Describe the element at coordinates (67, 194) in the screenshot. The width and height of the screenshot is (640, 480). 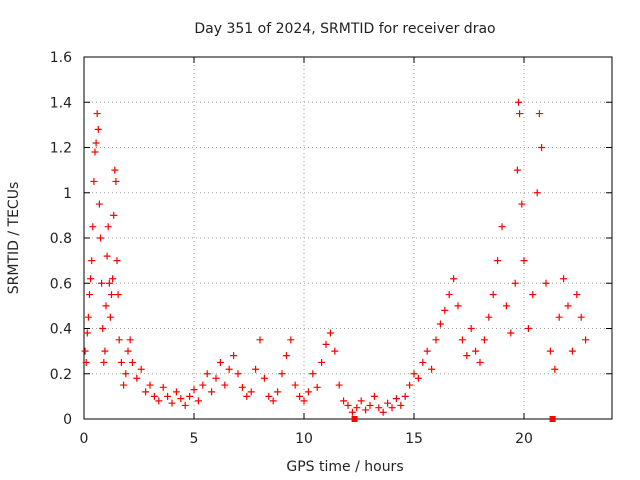
I see `y-tick-label: 1` at that location.